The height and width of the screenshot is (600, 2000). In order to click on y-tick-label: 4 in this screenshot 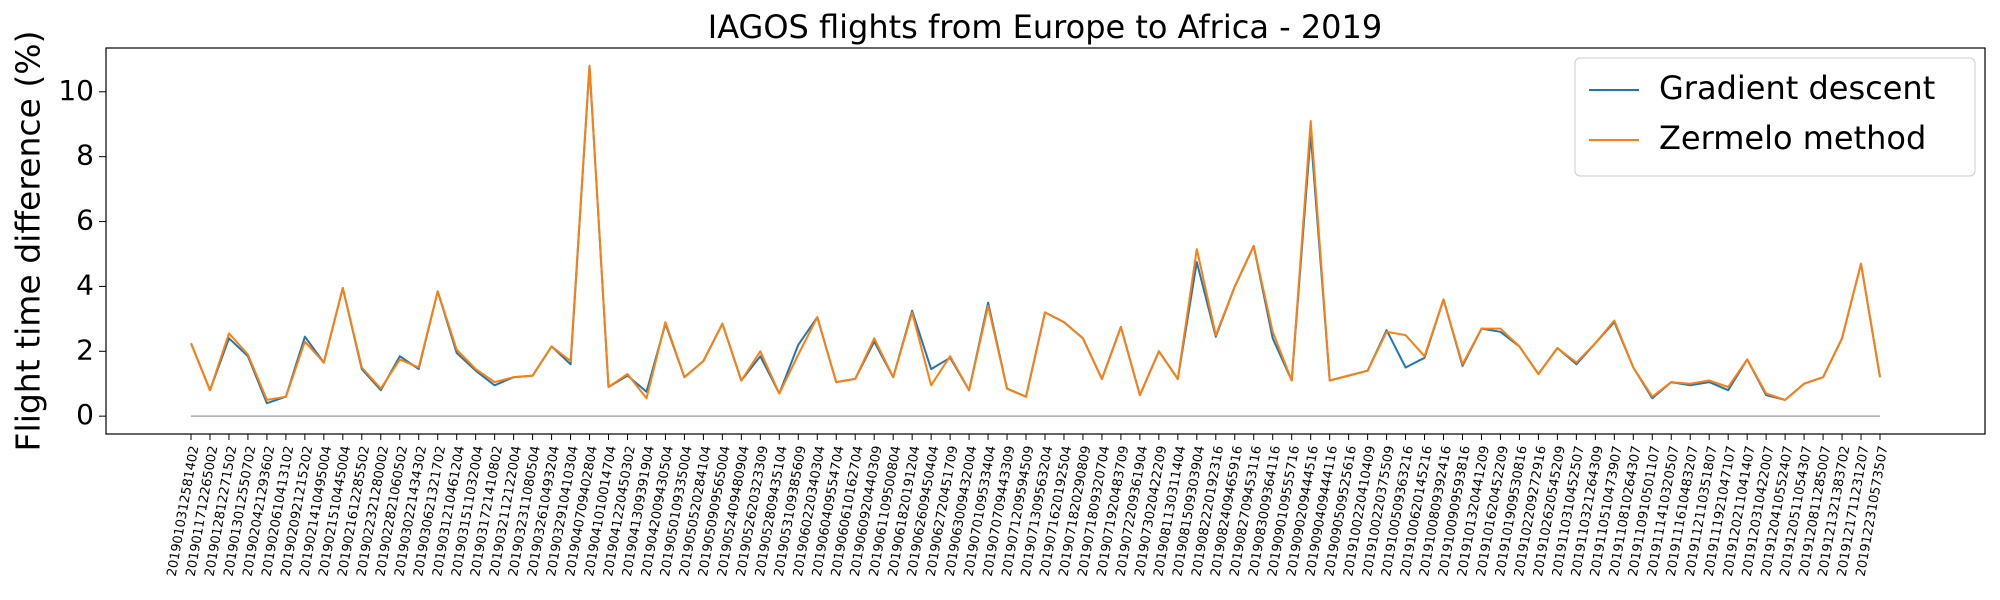, I will do `click(85, 284)`.